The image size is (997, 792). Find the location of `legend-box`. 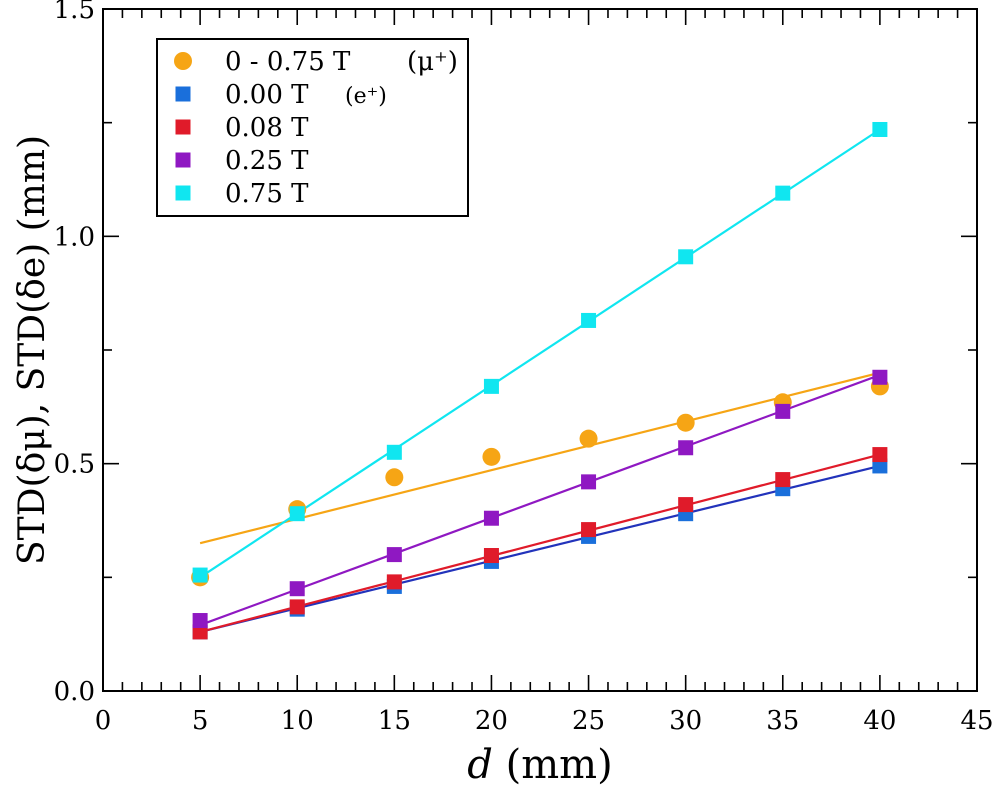

legend-box is located at coordinates (312, 127).